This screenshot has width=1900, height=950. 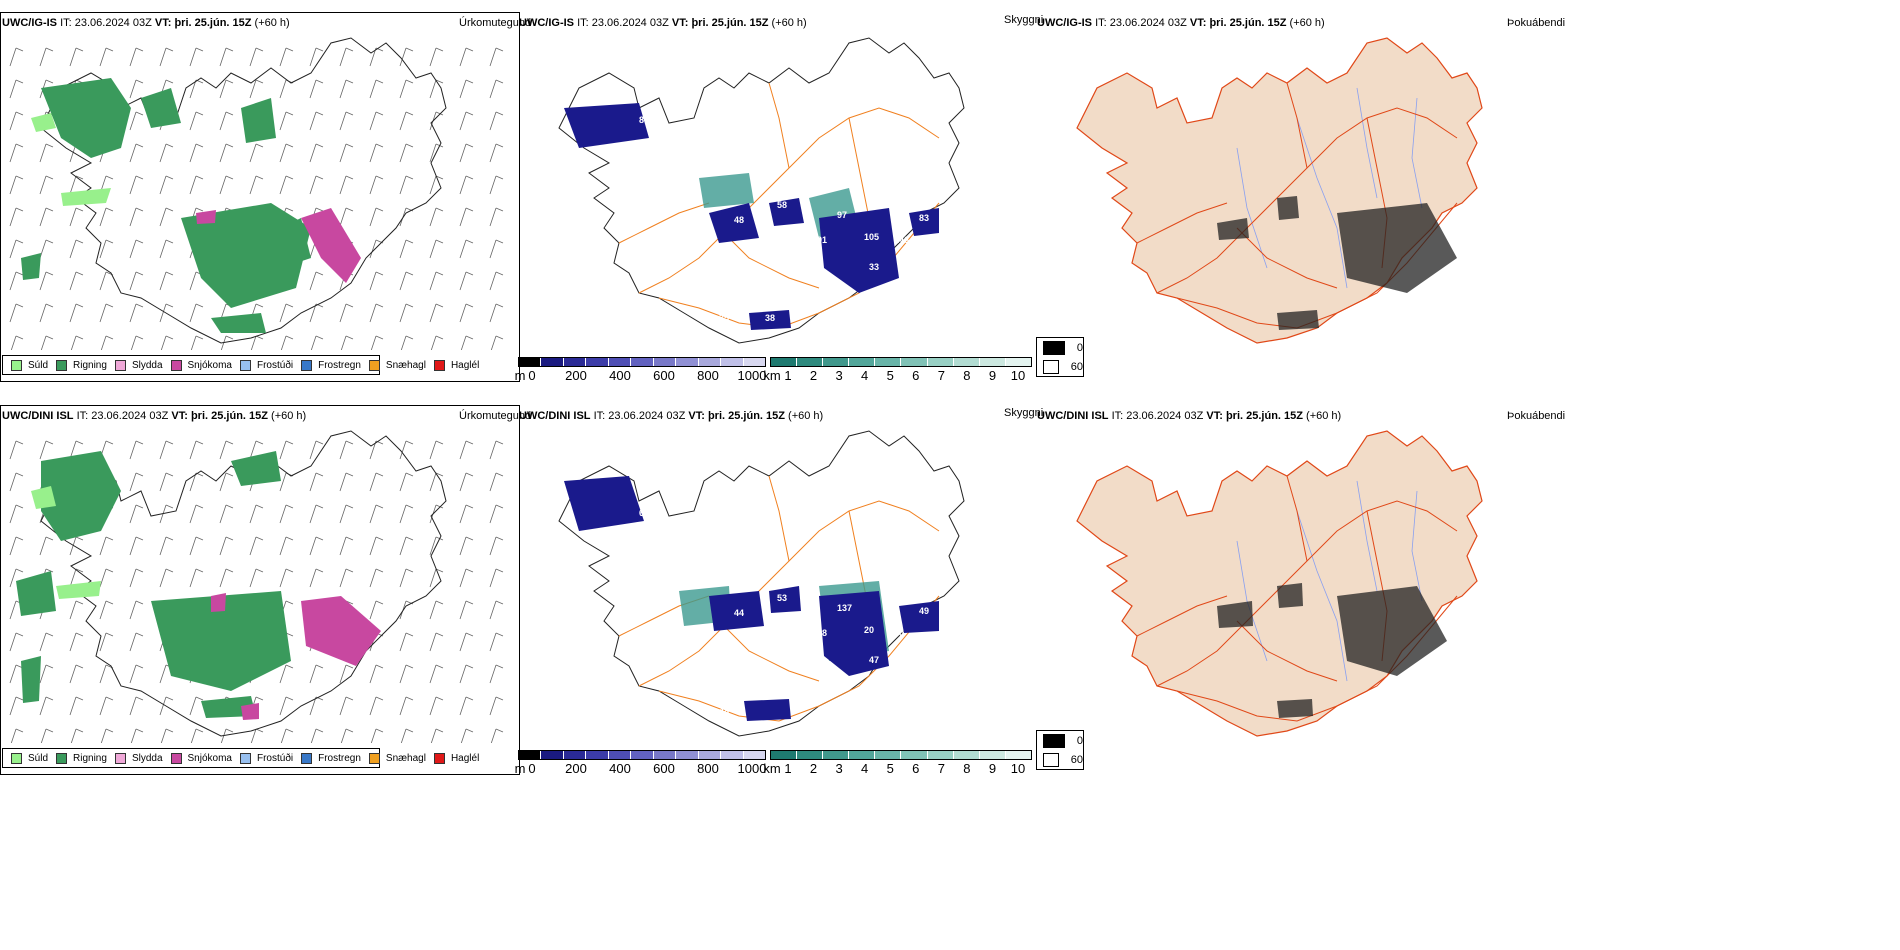 I want to click on legend-label: Snjókoma, so click(x=209, y=758).